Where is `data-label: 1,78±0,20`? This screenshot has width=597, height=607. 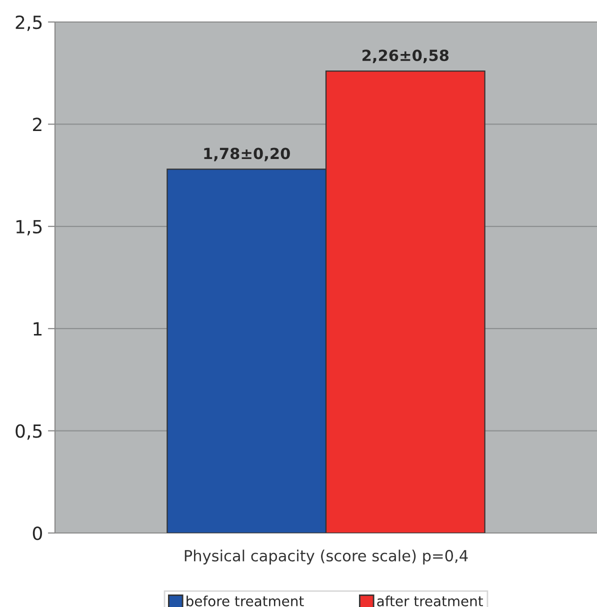 data-label: 1,78±0,20 is located at coordinates (247, 155).